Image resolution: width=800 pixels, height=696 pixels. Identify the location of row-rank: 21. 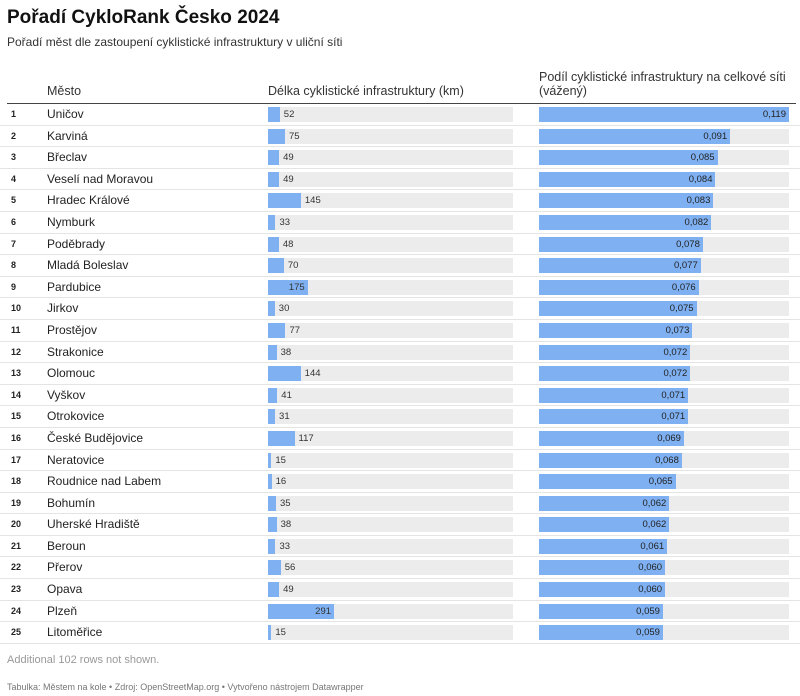
(16, 545).